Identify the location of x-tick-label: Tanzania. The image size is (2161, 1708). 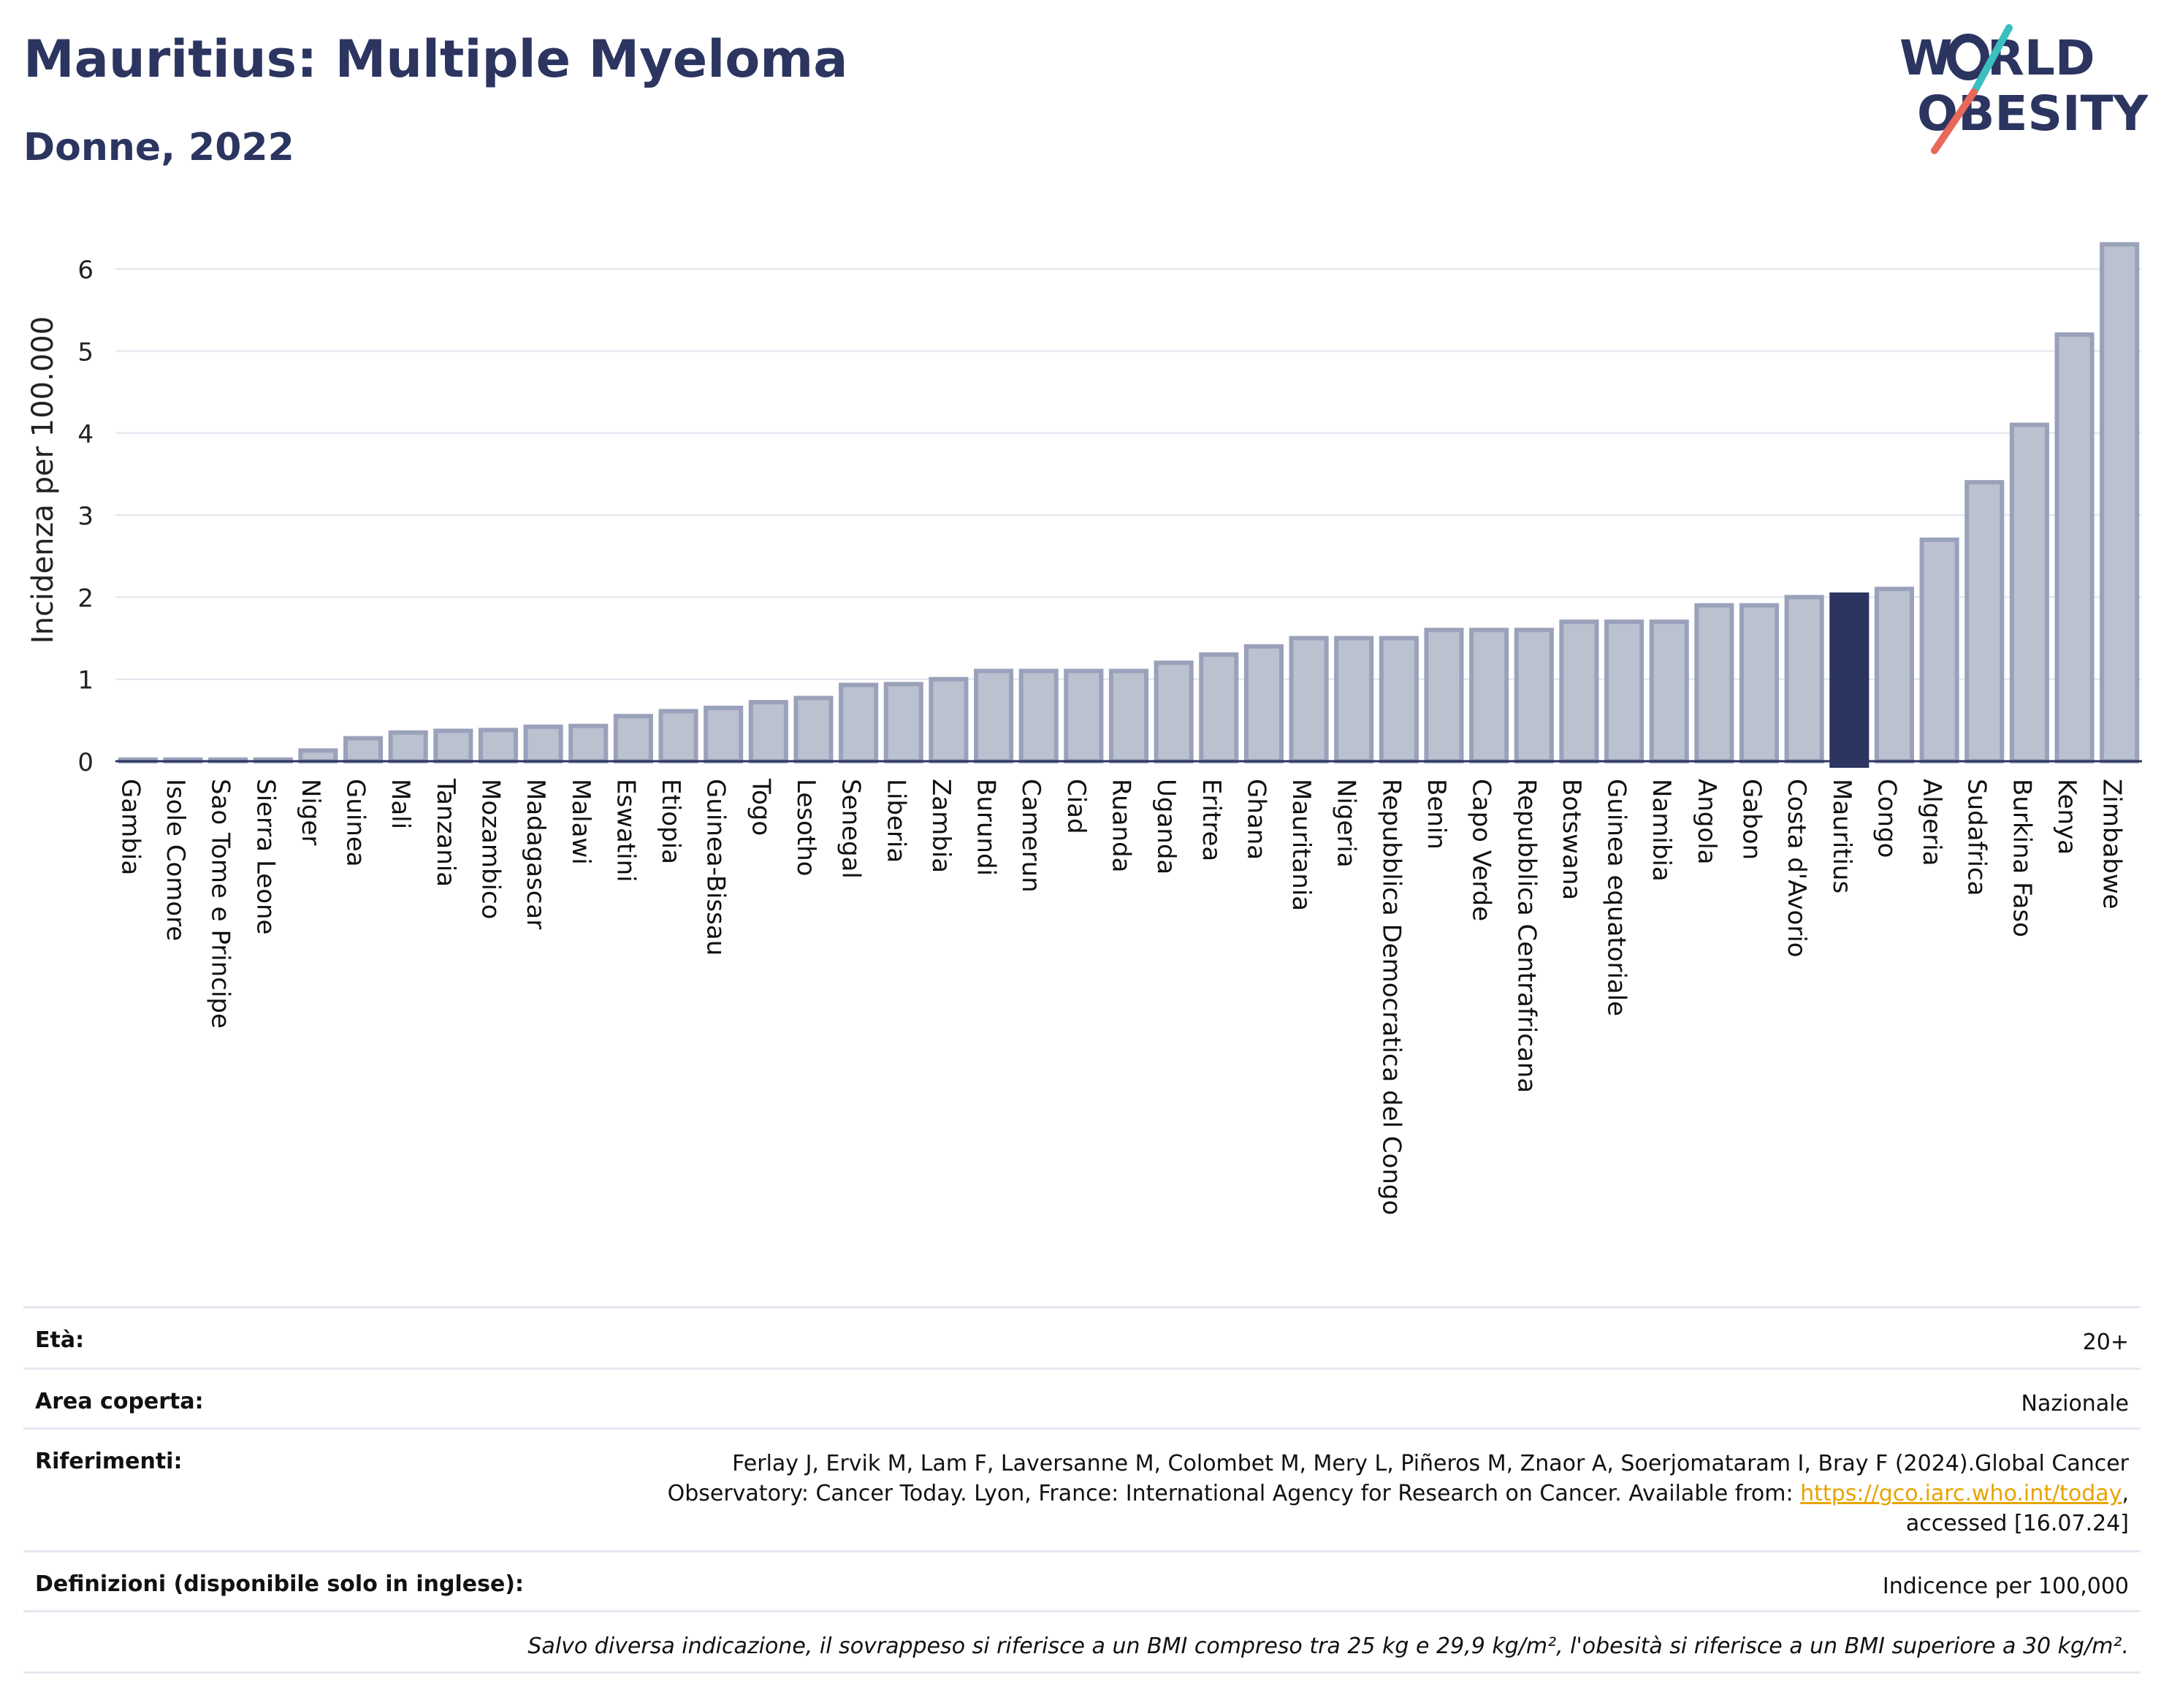
(445, 832).